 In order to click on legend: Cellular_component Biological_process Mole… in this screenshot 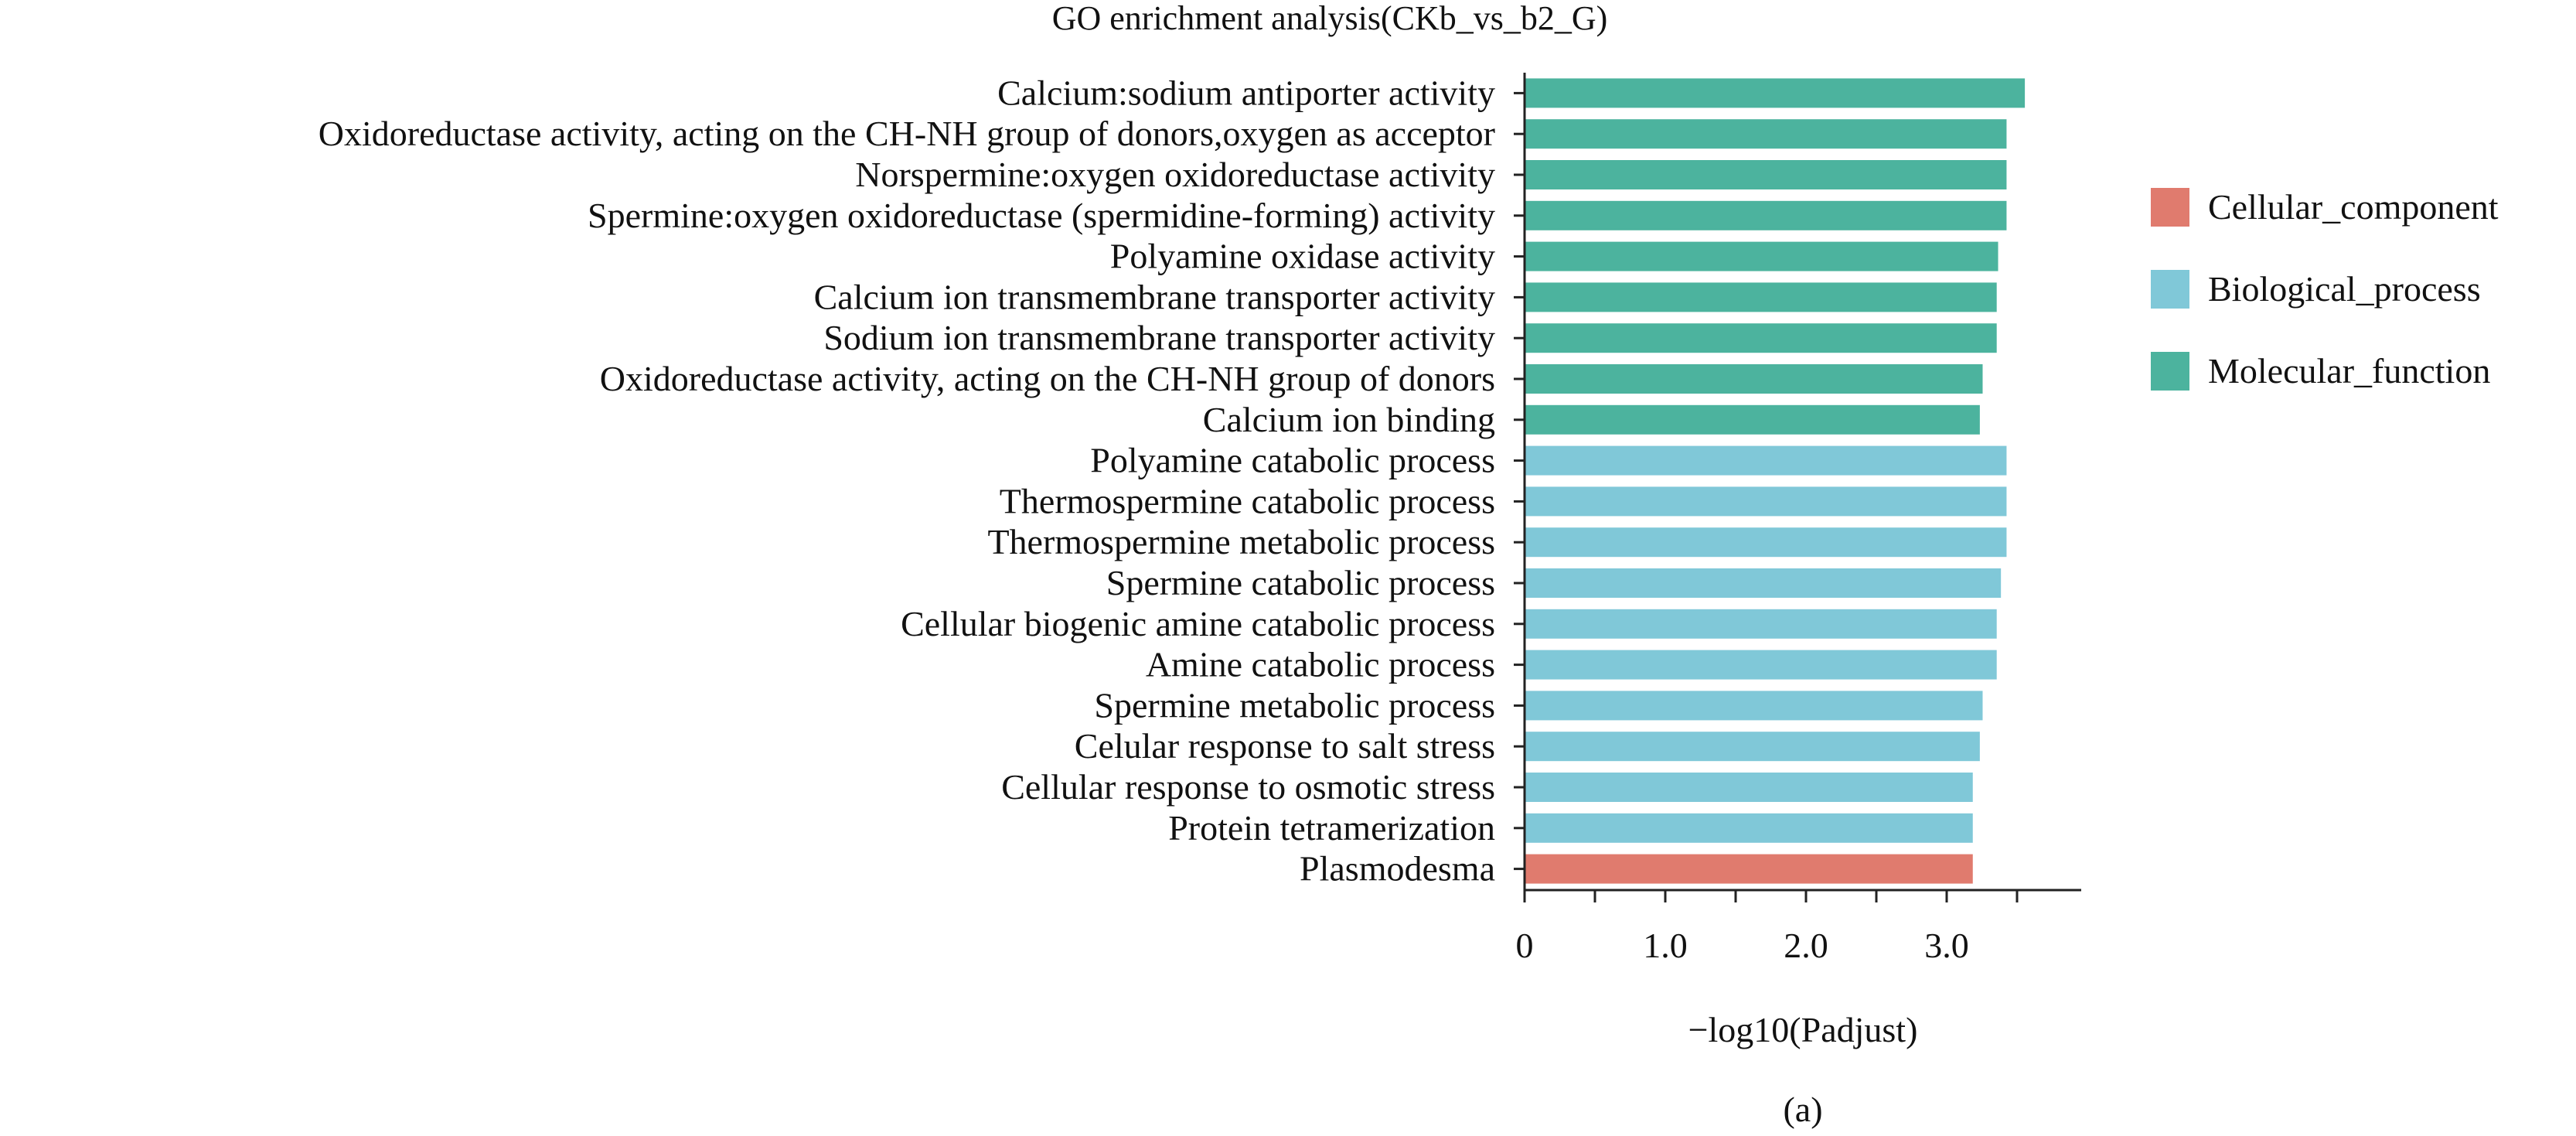, I will do `click(2325, 289)`.